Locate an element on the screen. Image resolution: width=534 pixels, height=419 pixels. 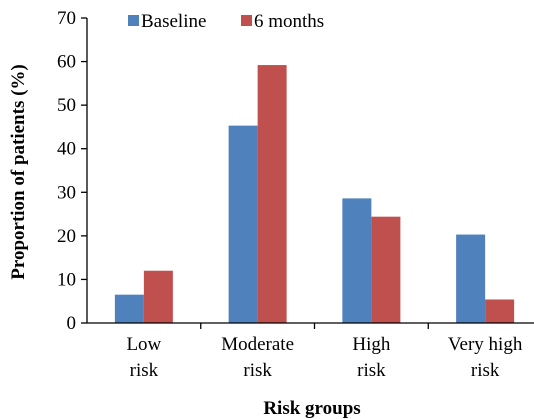
x-tick-label-0-1: risk is located at coordinates (144, 370).